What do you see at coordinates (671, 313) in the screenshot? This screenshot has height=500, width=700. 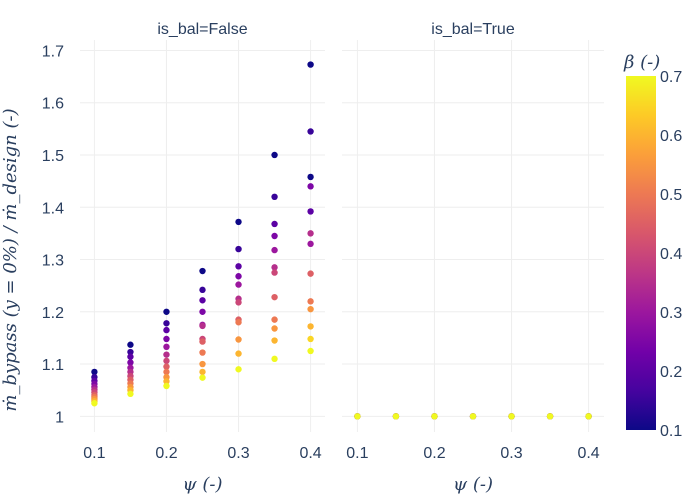 I see `colorbar-tick-label: 0.3` at bounding box center [671, 313].